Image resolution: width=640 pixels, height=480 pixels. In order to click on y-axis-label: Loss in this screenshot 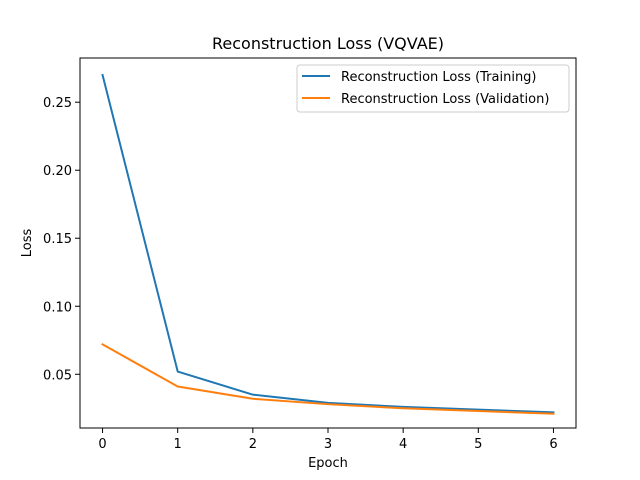, I will do `click(27, 243)`.